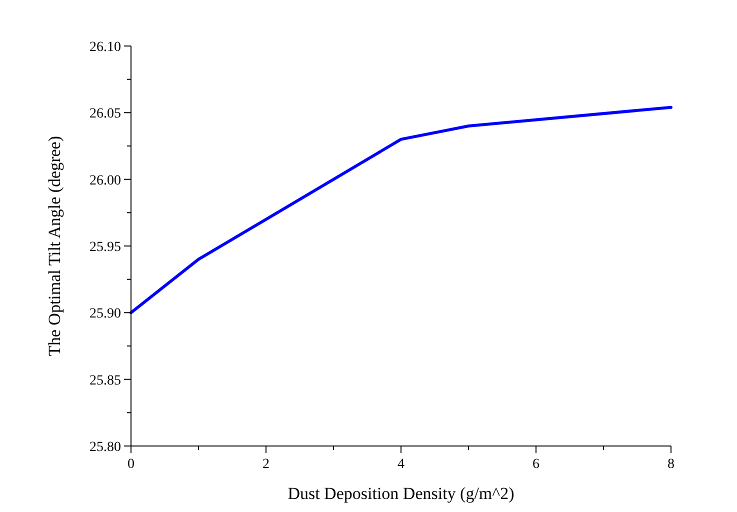 The image size is (737, 512). I want to click on y-tick-label: 25.90, so click(105, 314).